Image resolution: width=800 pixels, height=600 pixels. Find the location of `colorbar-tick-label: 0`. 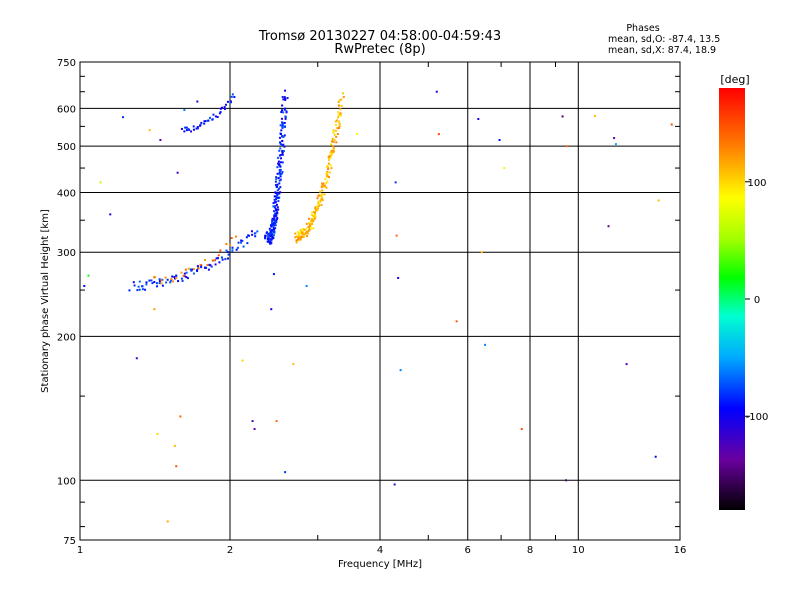

colorbar-tick-label: 0 is located at coordinates (757, 300).